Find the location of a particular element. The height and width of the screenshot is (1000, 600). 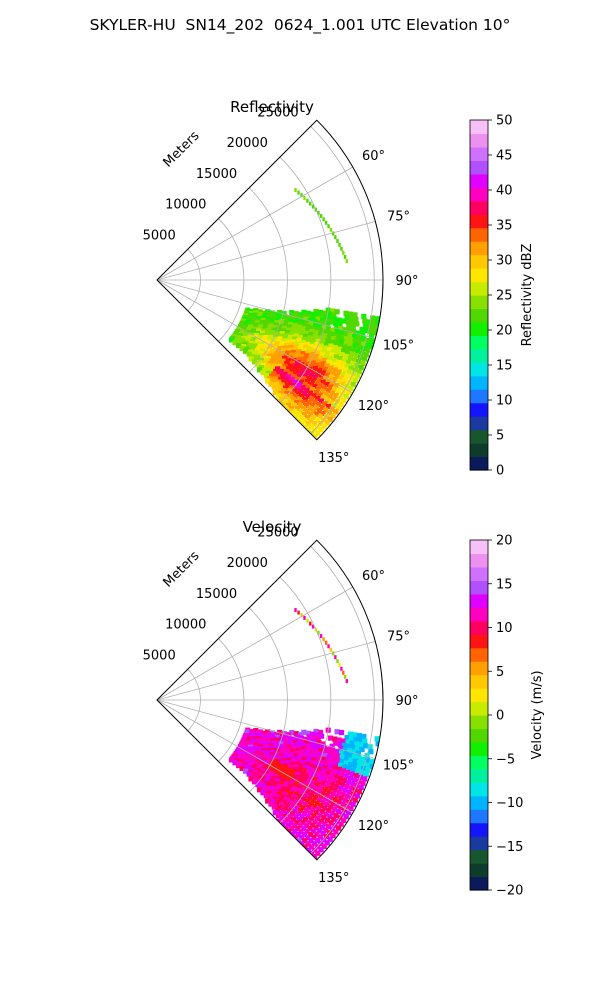

reflectivity-sector-frame is located at coordinates (270, 280).